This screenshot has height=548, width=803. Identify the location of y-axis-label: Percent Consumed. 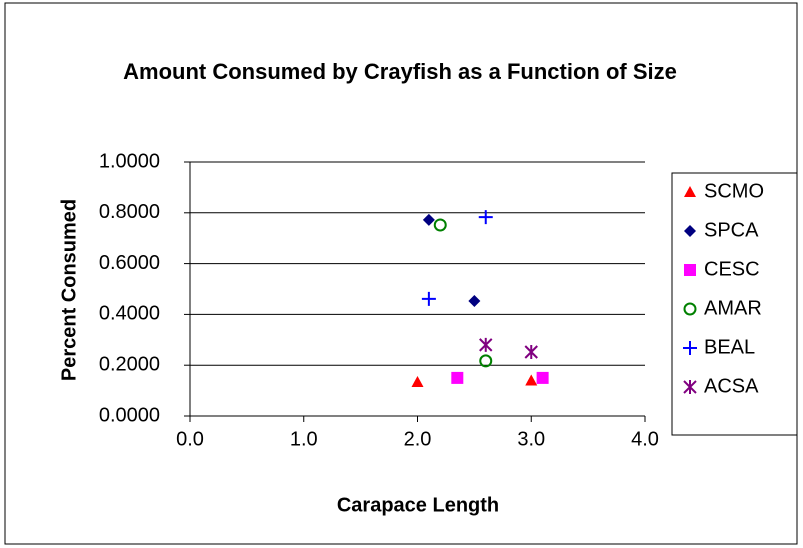
(69, 290).